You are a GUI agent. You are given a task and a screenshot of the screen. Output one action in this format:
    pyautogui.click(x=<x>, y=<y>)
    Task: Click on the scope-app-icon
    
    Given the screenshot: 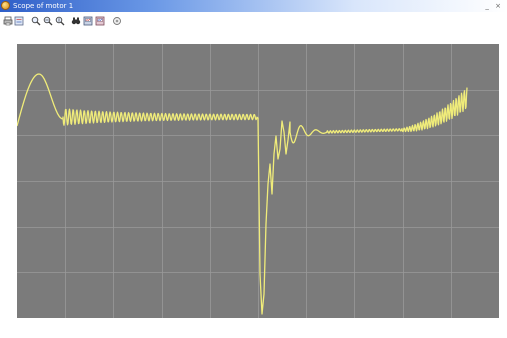 What is the action you would take?
    pyautogui.click(x=5, y=5)
    